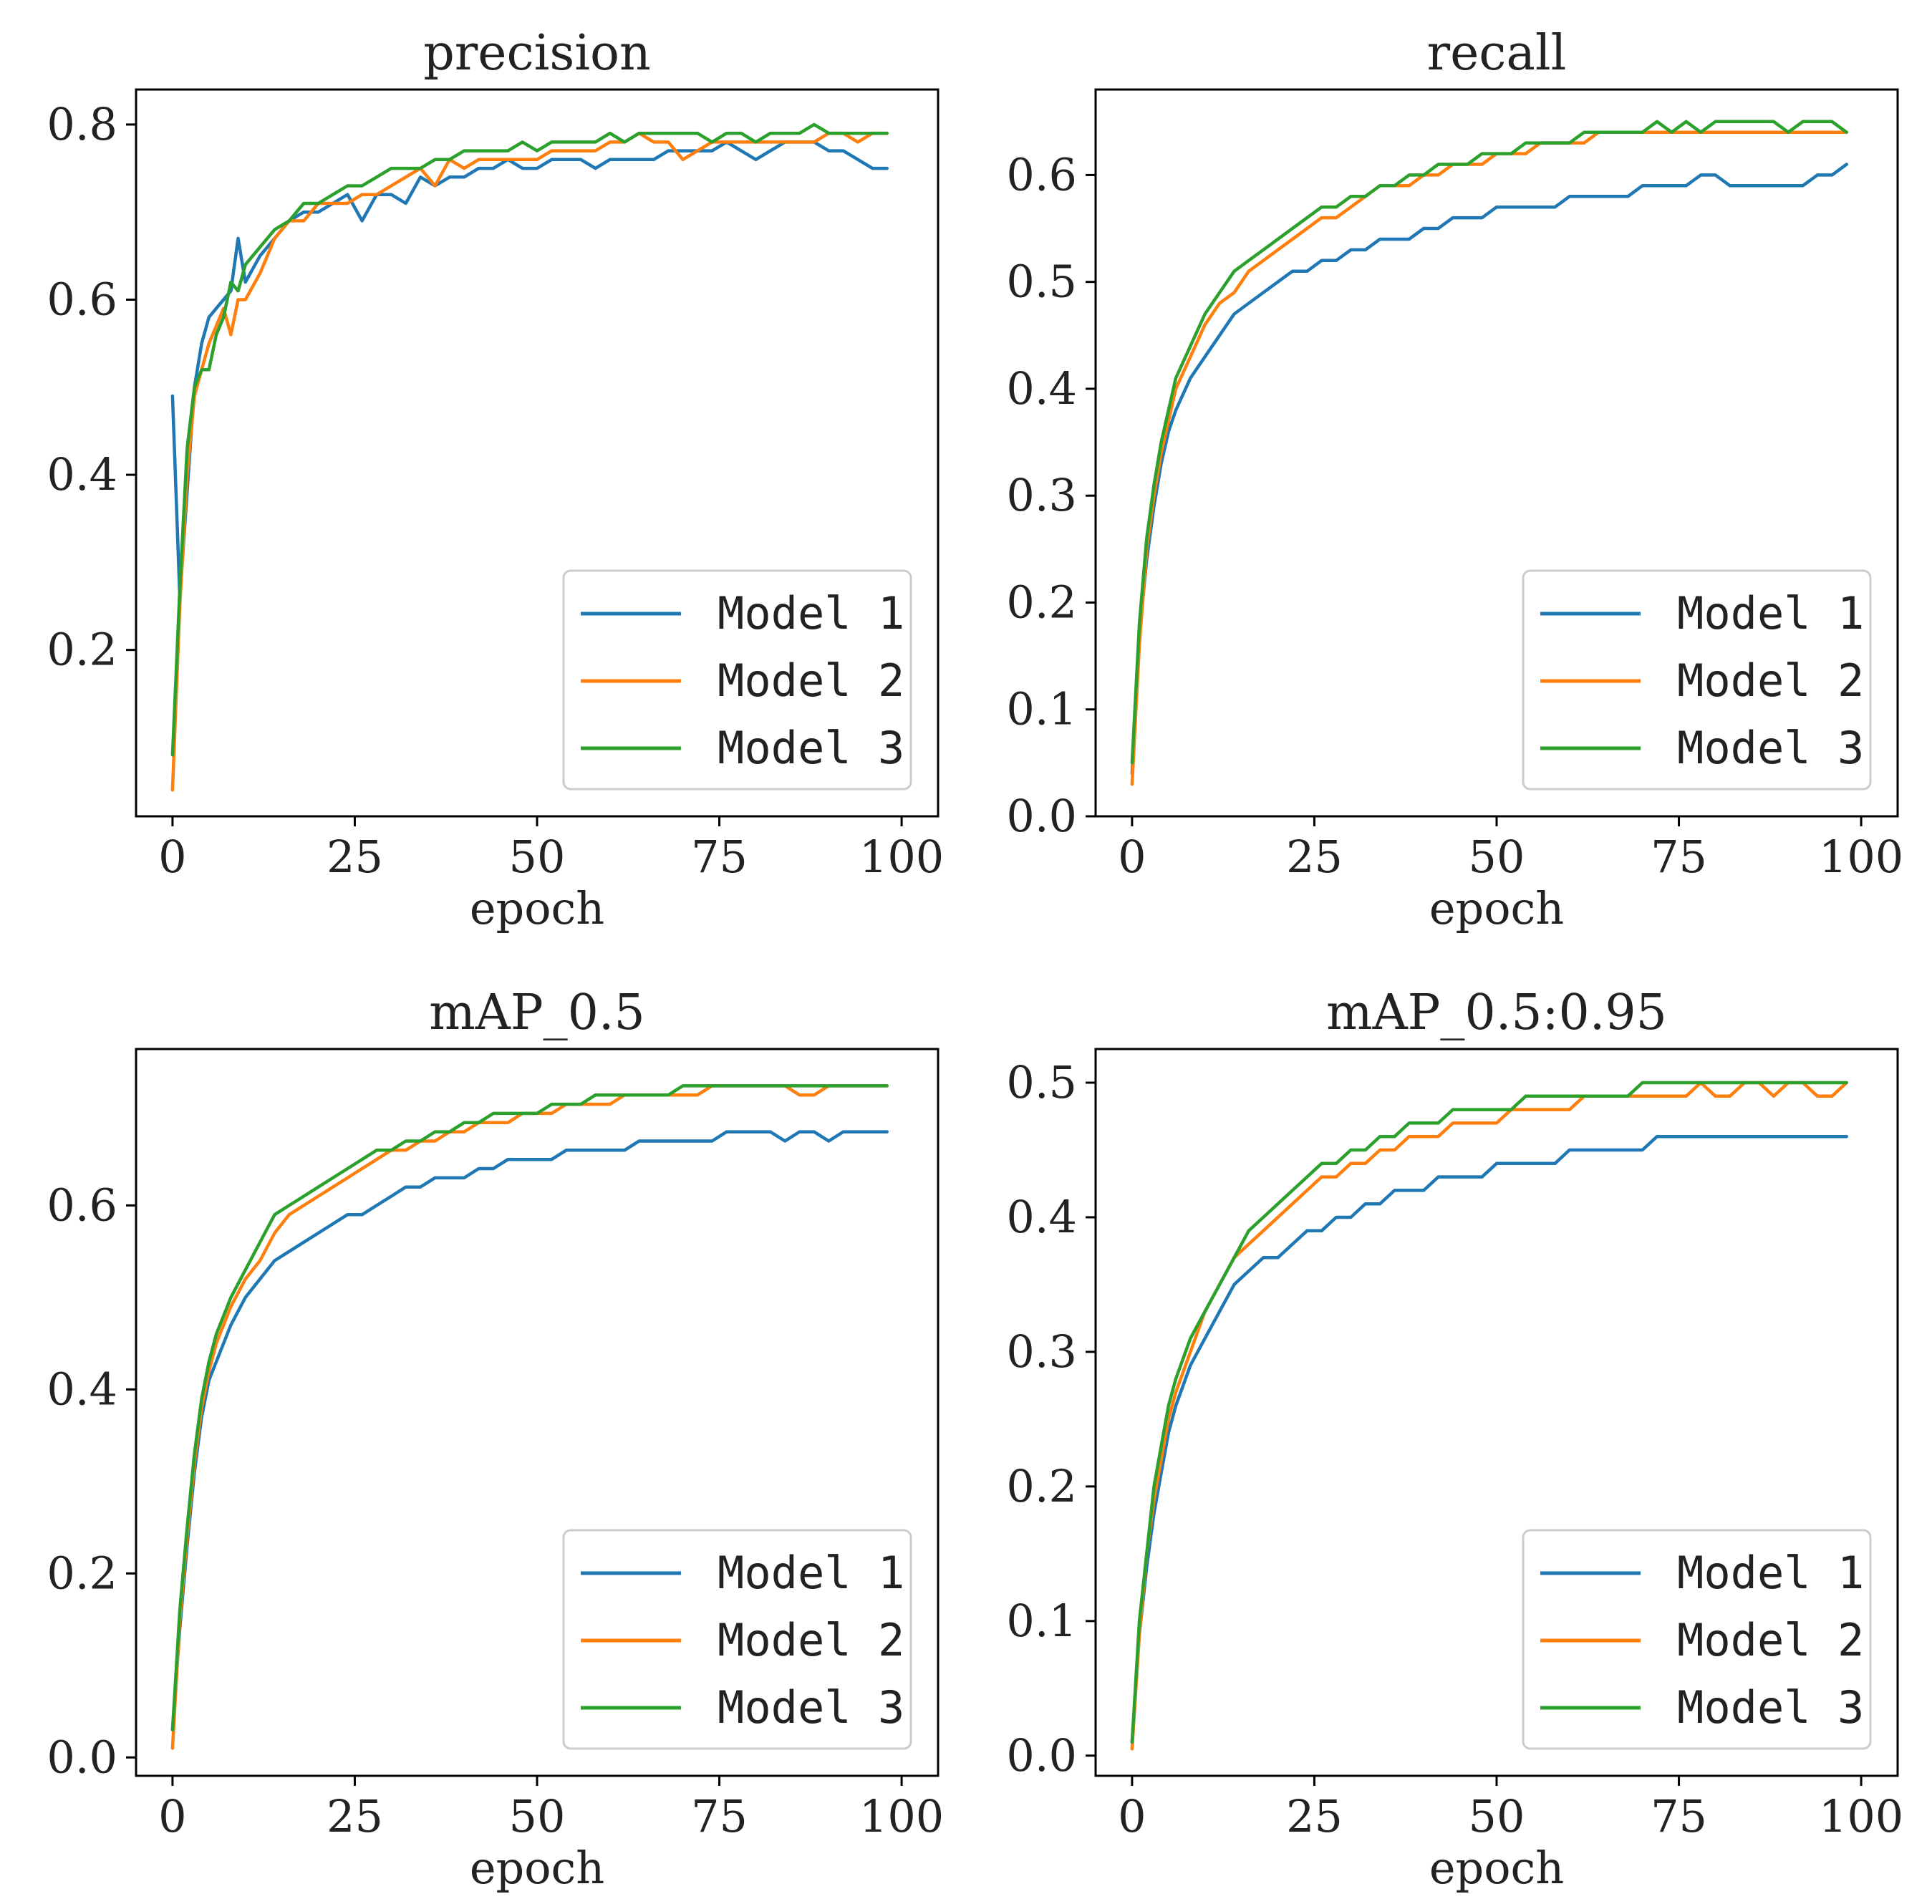 This screenshot has width=1932, height=1904. Describe the element at coordinates (536, 1013) in the screenshot. I see `chart-title: mAP_0.5` at that location.